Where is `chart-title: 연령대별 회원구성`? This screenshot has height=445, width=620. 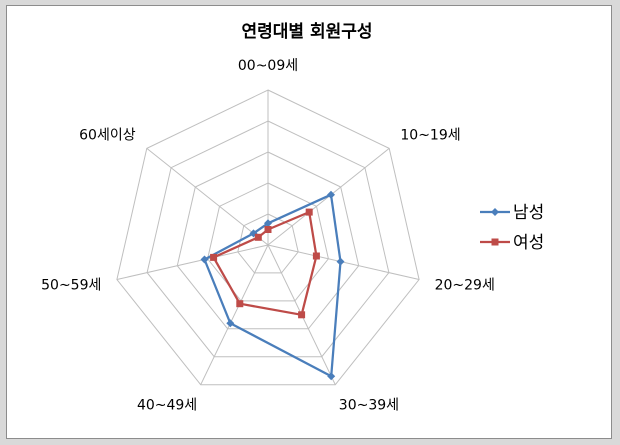
chart-title: 연령대별 회원구성 is located at coordinates (306, 31).